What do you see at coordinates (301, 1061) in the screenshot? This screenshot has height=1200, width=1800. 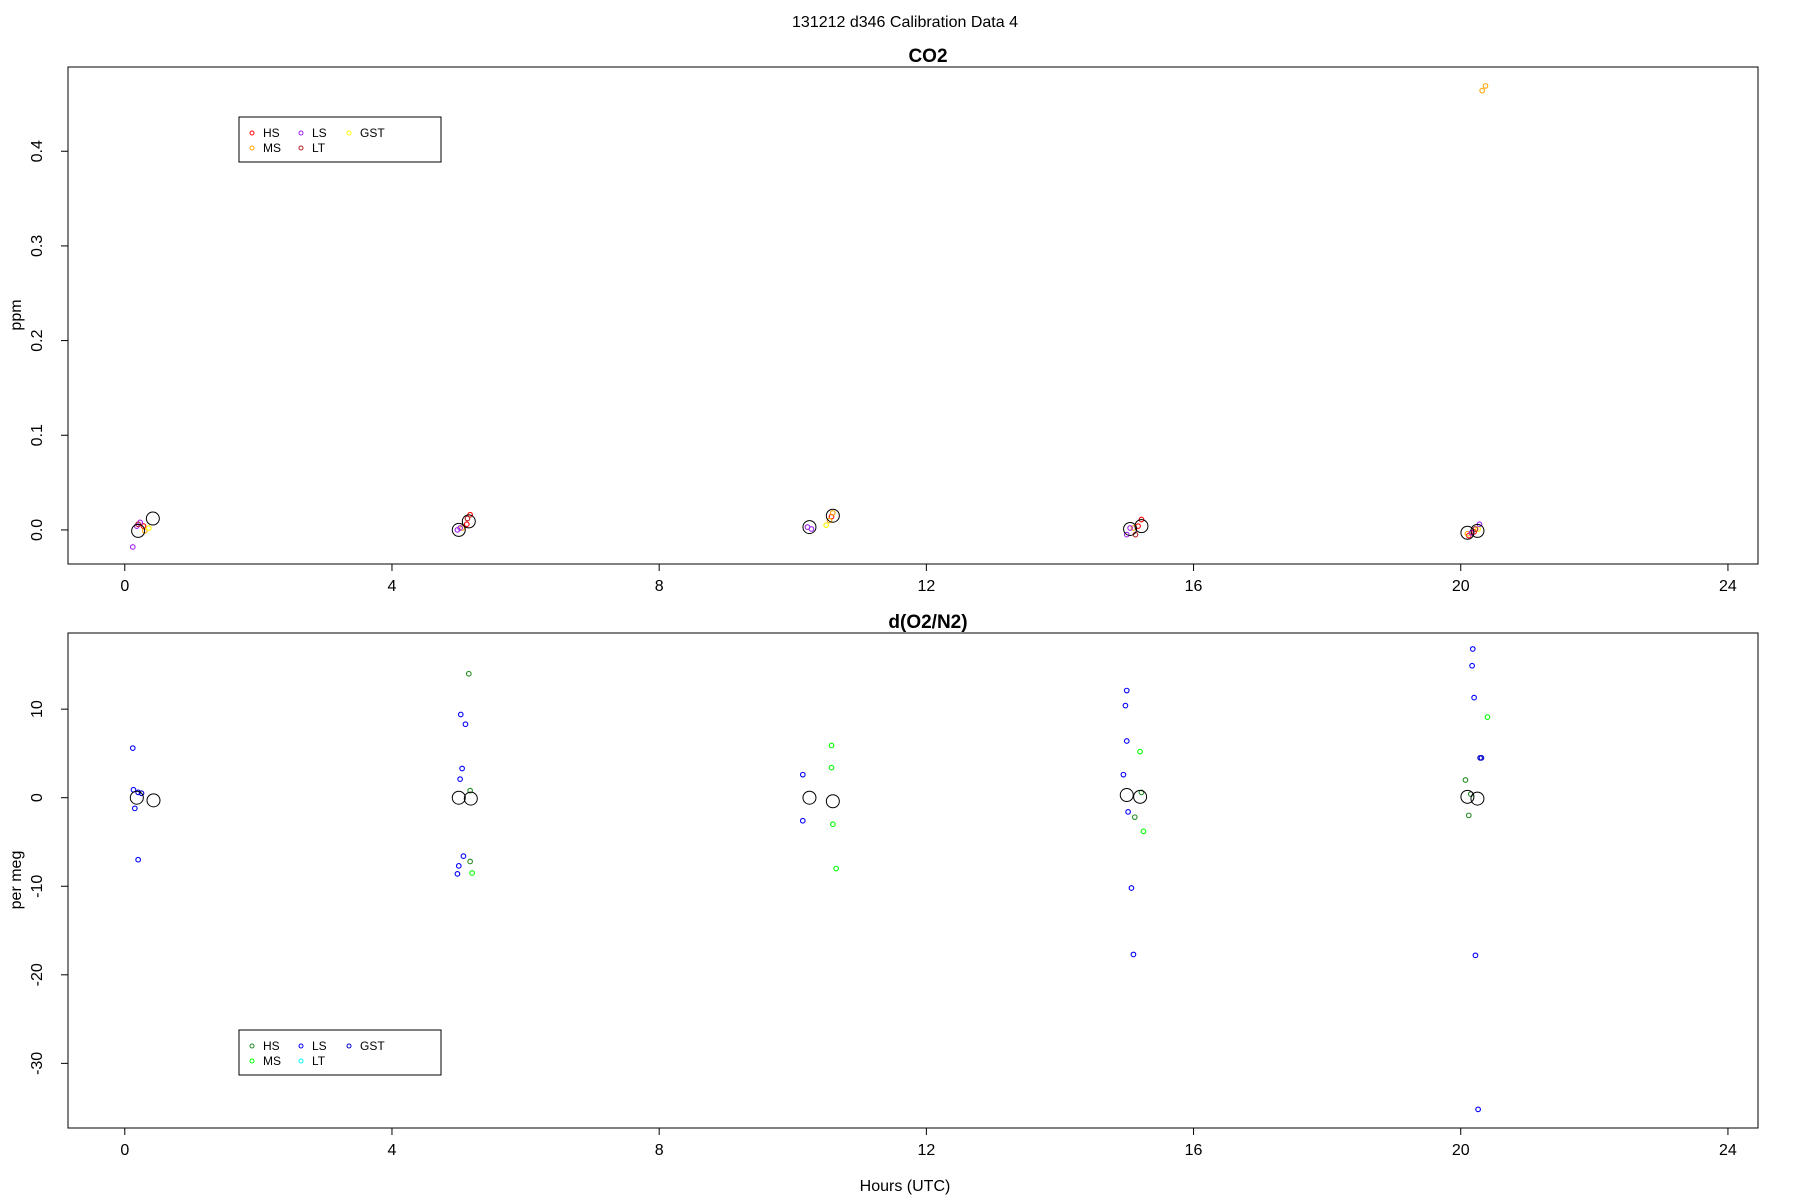 I see `o2n2-legend-symbol-lt` at bounding box center [301, 1061].